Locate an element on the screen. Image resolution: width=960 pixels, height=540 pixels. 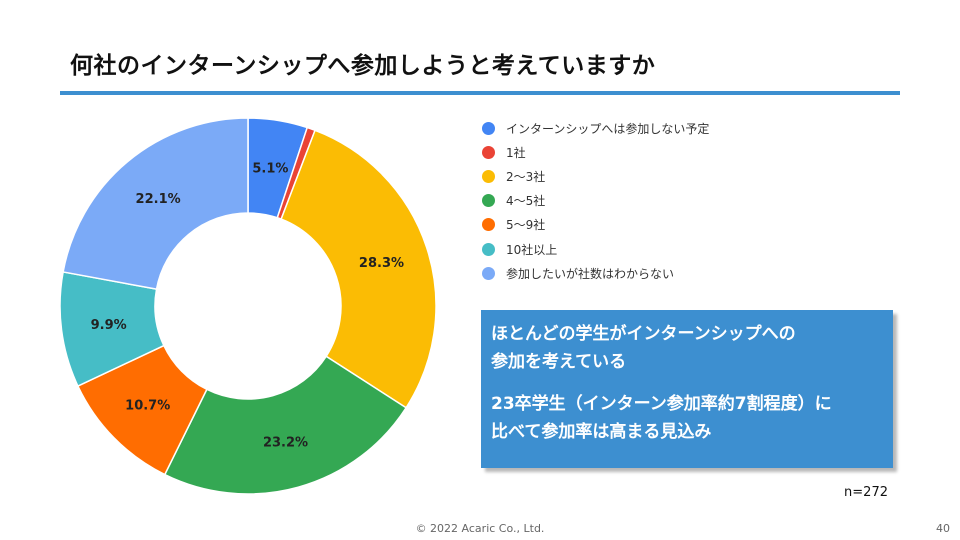
legend-item-7: 参加したいが社数はわからない is located at coordinates (595, 273).